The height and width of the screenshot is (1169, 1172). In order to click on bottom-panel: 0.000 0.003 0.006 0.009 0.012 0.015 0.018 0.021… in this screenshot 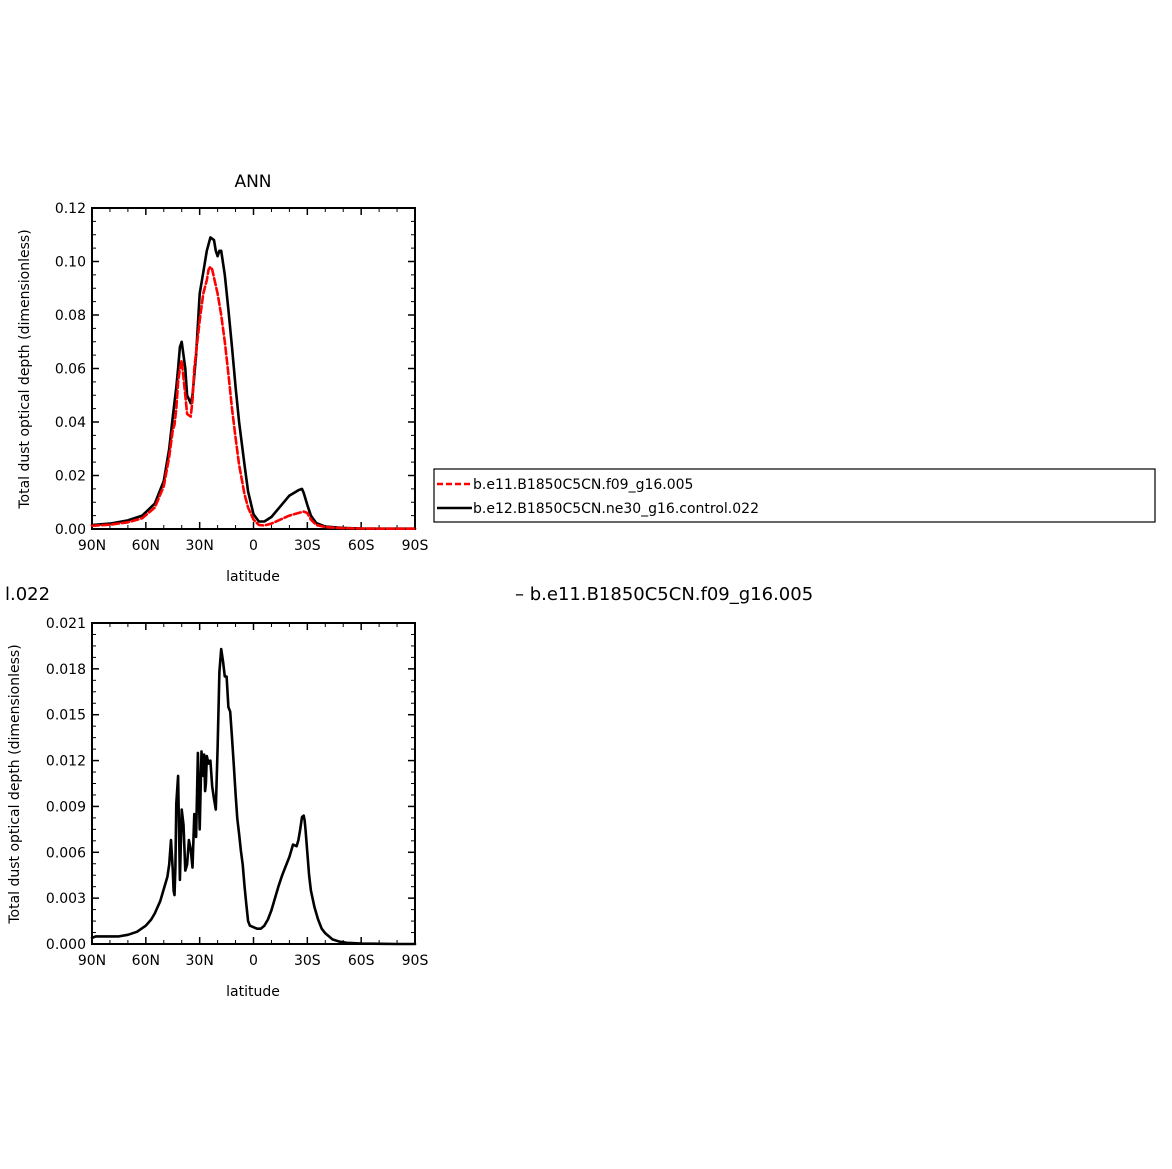, I will do `click(217, 808)`.